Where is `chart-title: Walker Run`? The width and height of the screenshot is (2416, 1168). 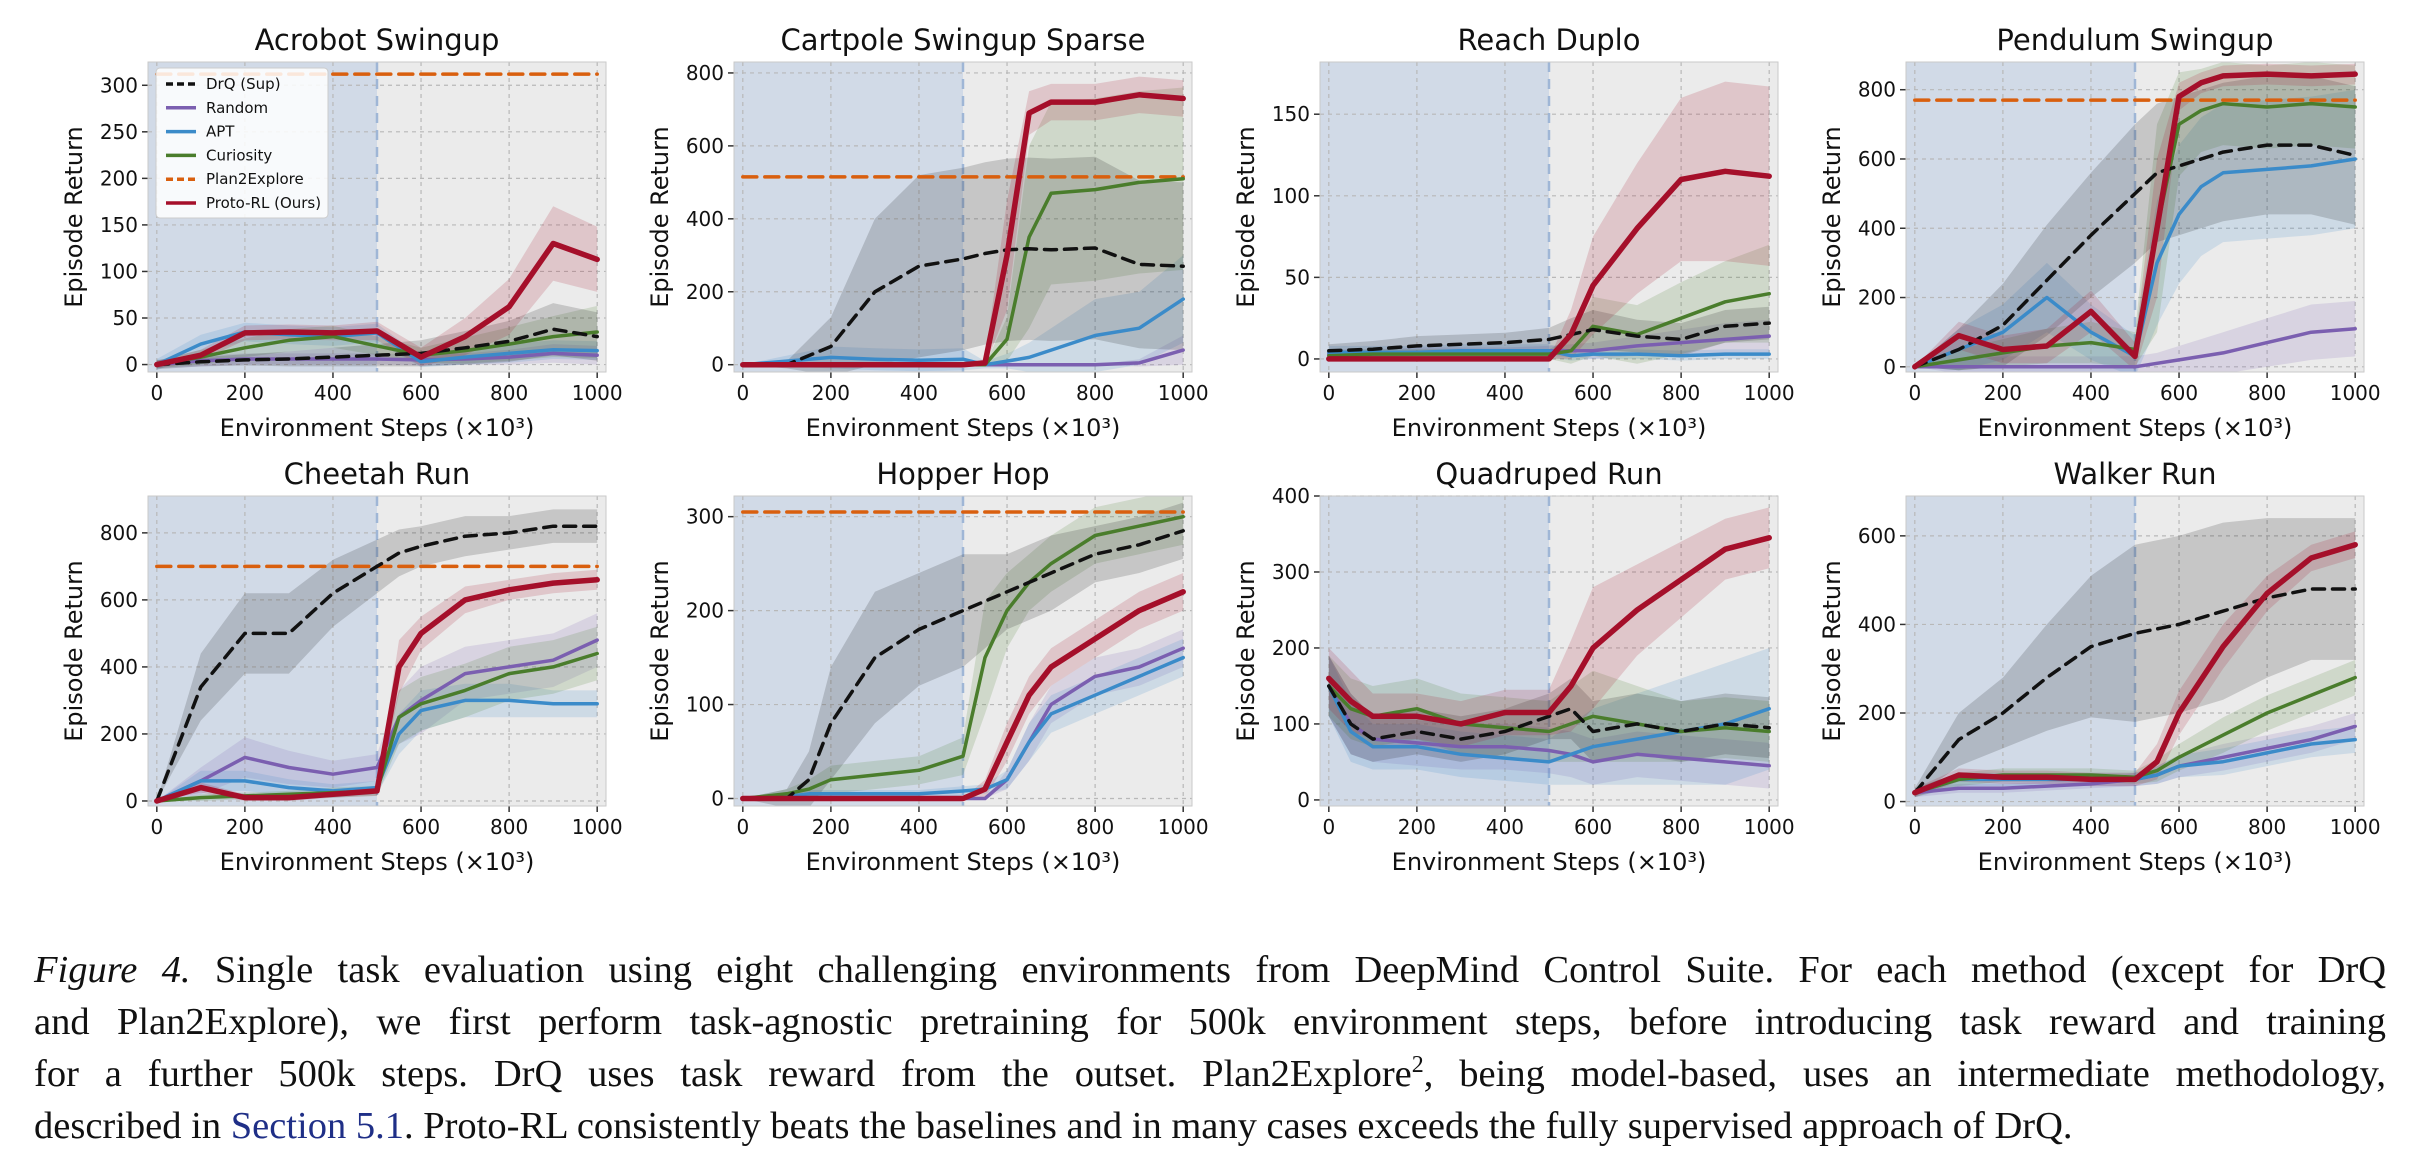
chart-title: Walker Run is located at coordinates (2135, 474).